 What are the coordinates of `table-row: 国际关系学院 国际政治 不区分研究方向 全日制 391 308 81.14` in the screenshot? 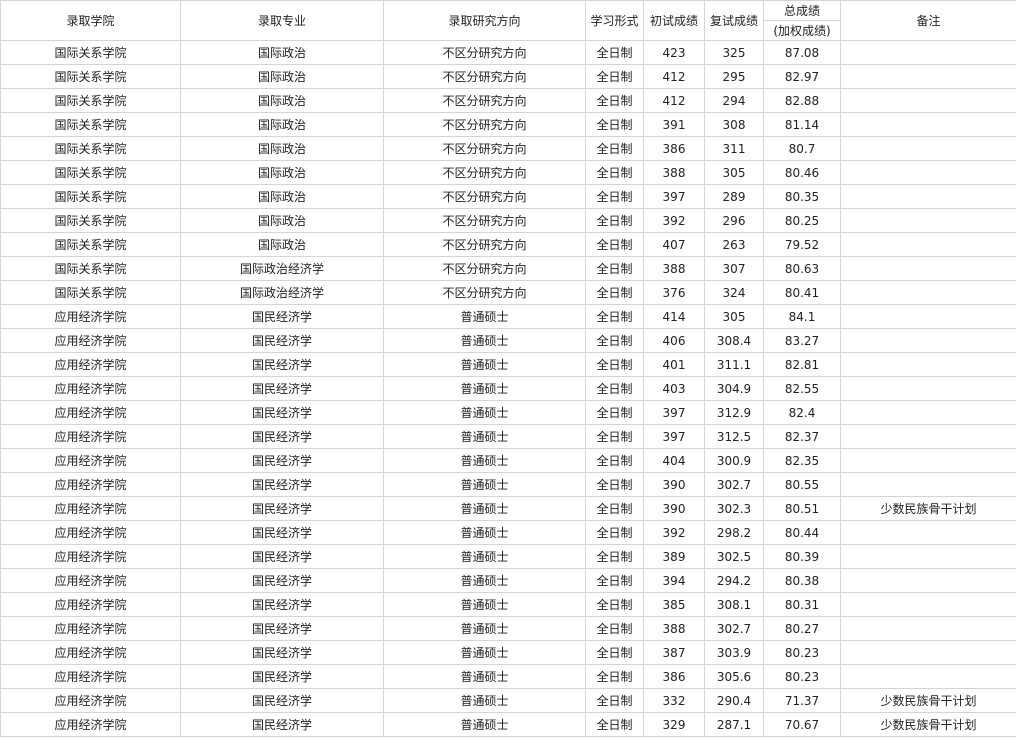 It's located at (508, 124).